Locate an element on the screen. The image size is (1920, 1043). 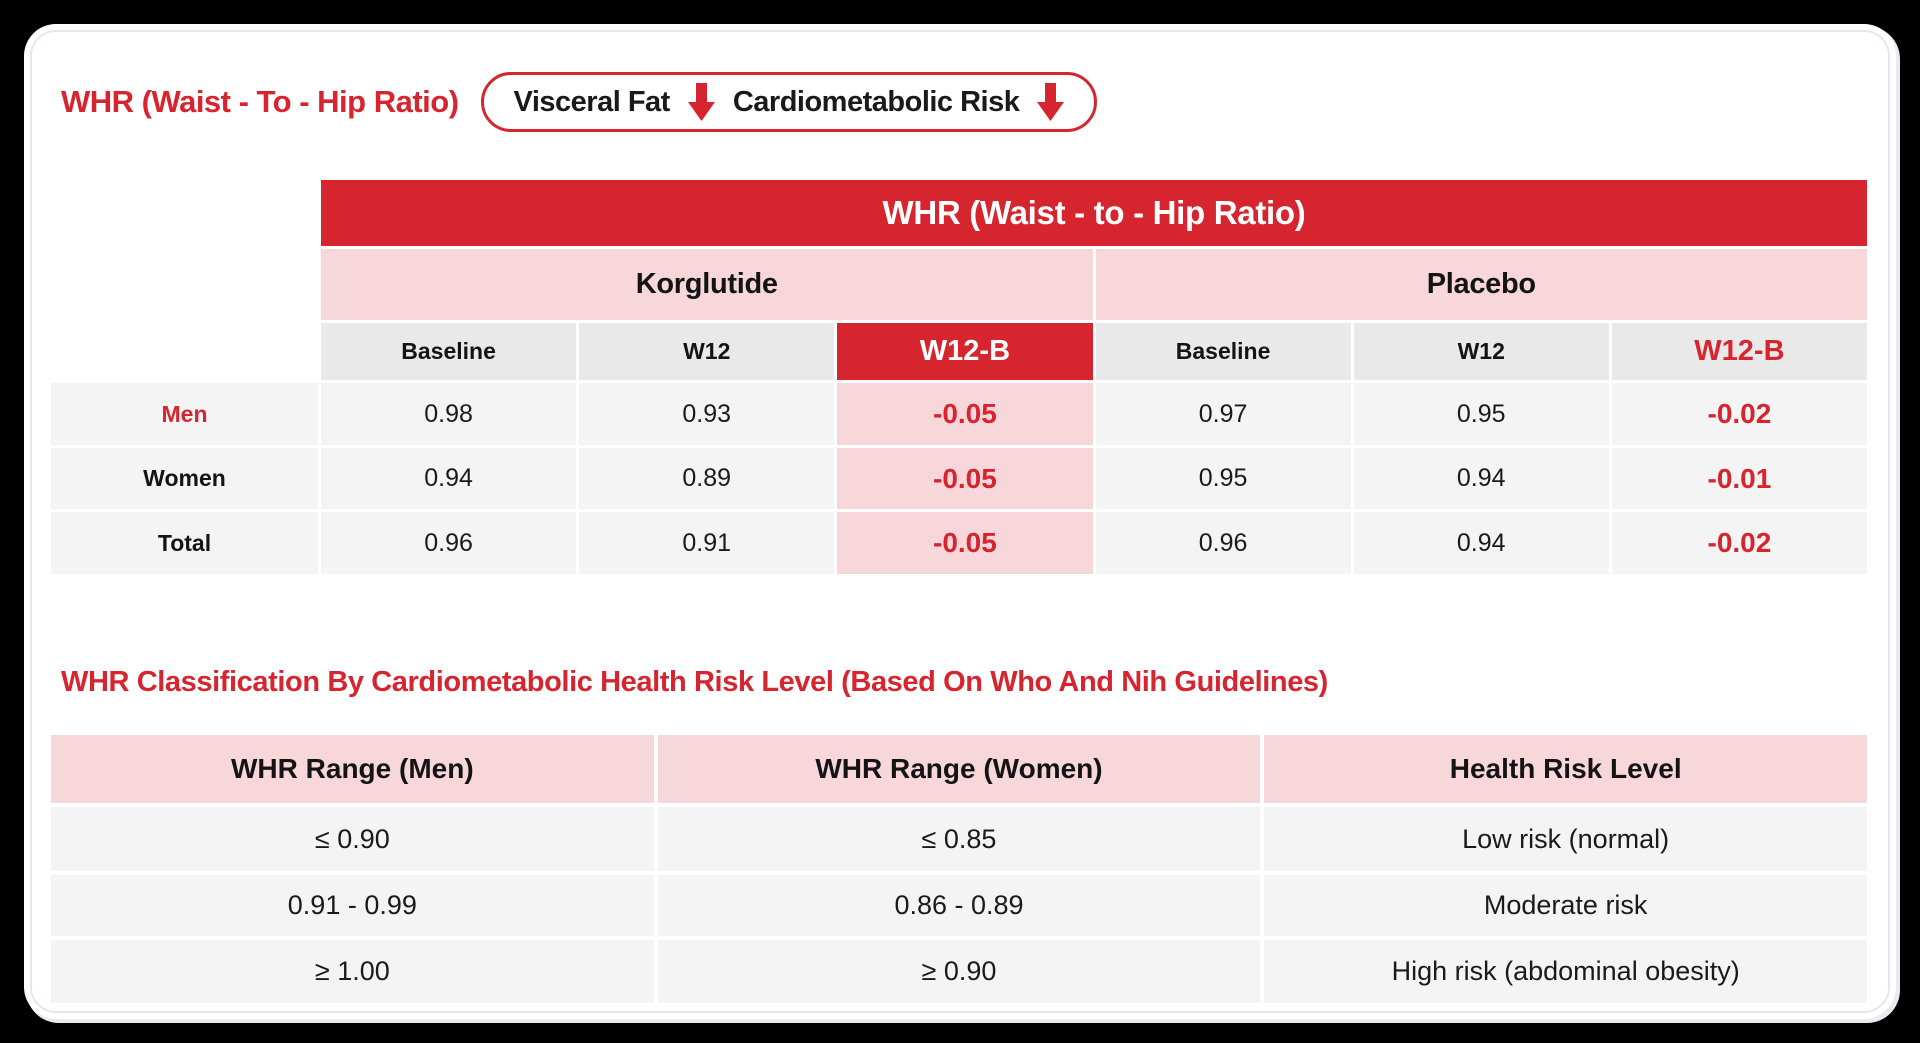
total-korglutide-baseline: 0.96 is located at coordinates (449, 543).